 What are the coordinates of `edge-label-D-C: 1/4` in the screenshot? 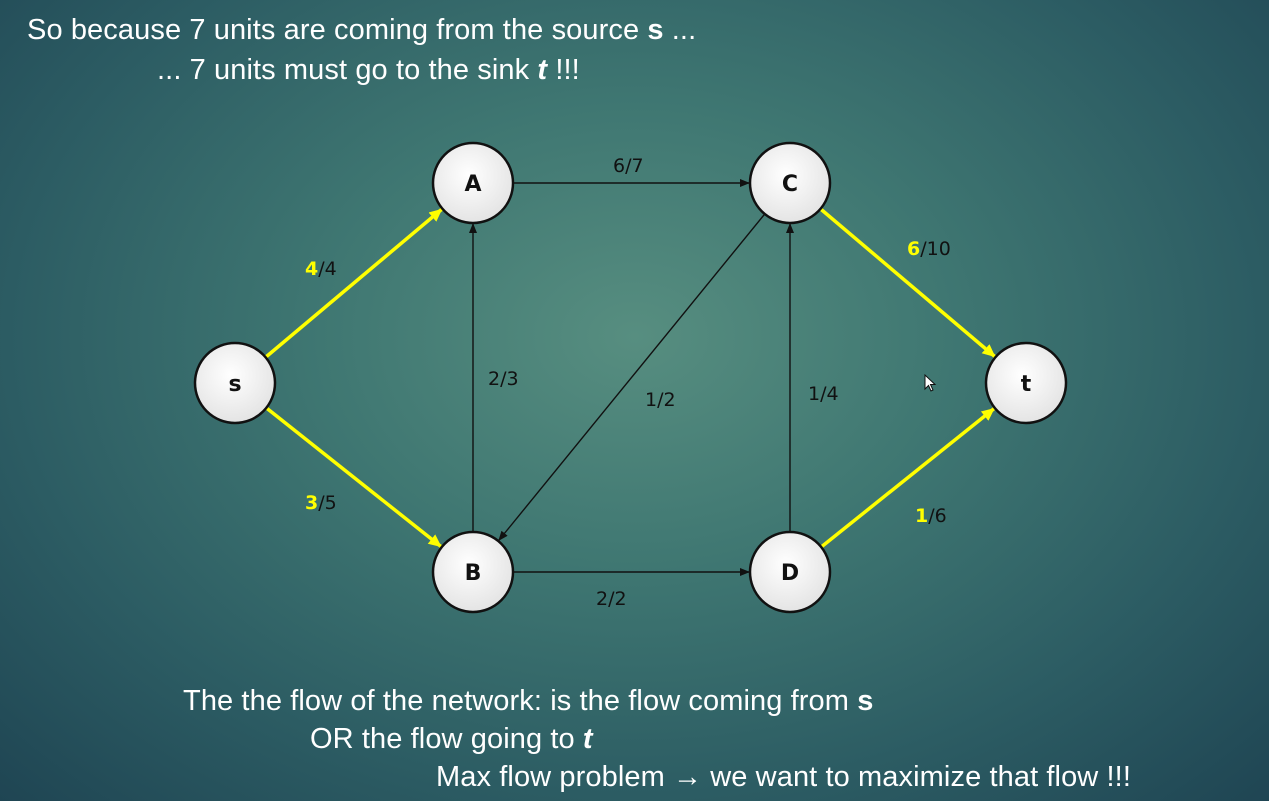 It's located at (823, 394).